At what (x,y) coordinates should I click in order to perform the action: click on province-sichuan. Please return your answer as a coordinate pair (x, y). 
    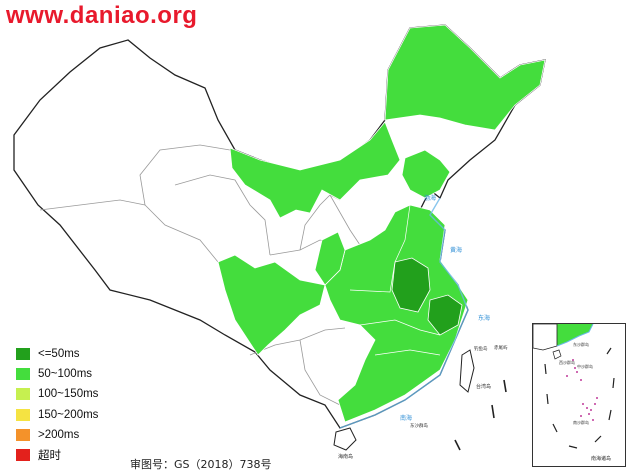
    Looking at the image, I should click on (271, 305).